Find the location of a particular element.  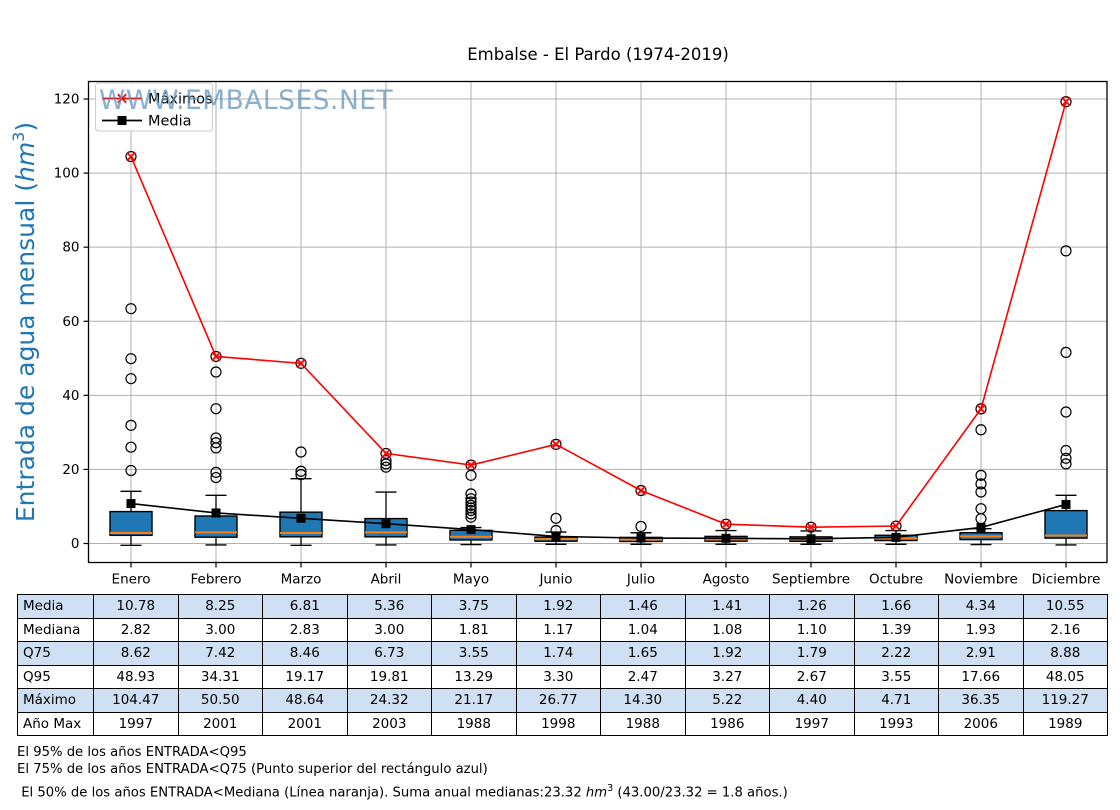

table-cell: 1.66 is located at coordinates (896, 606).